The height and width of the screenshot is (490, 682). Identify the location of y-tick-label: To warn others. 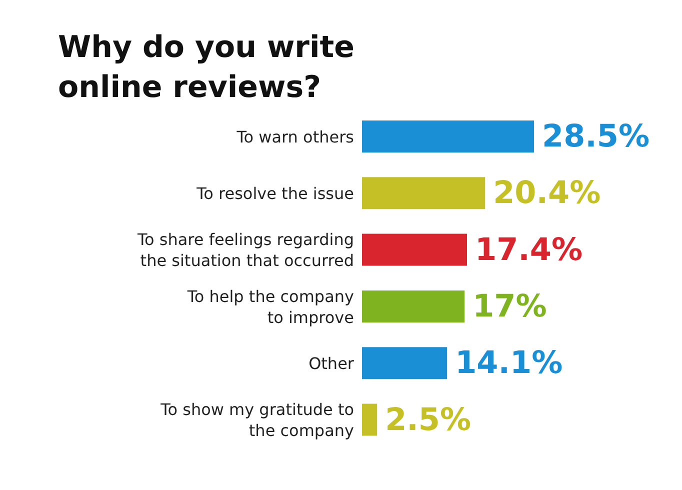
(295, 136).